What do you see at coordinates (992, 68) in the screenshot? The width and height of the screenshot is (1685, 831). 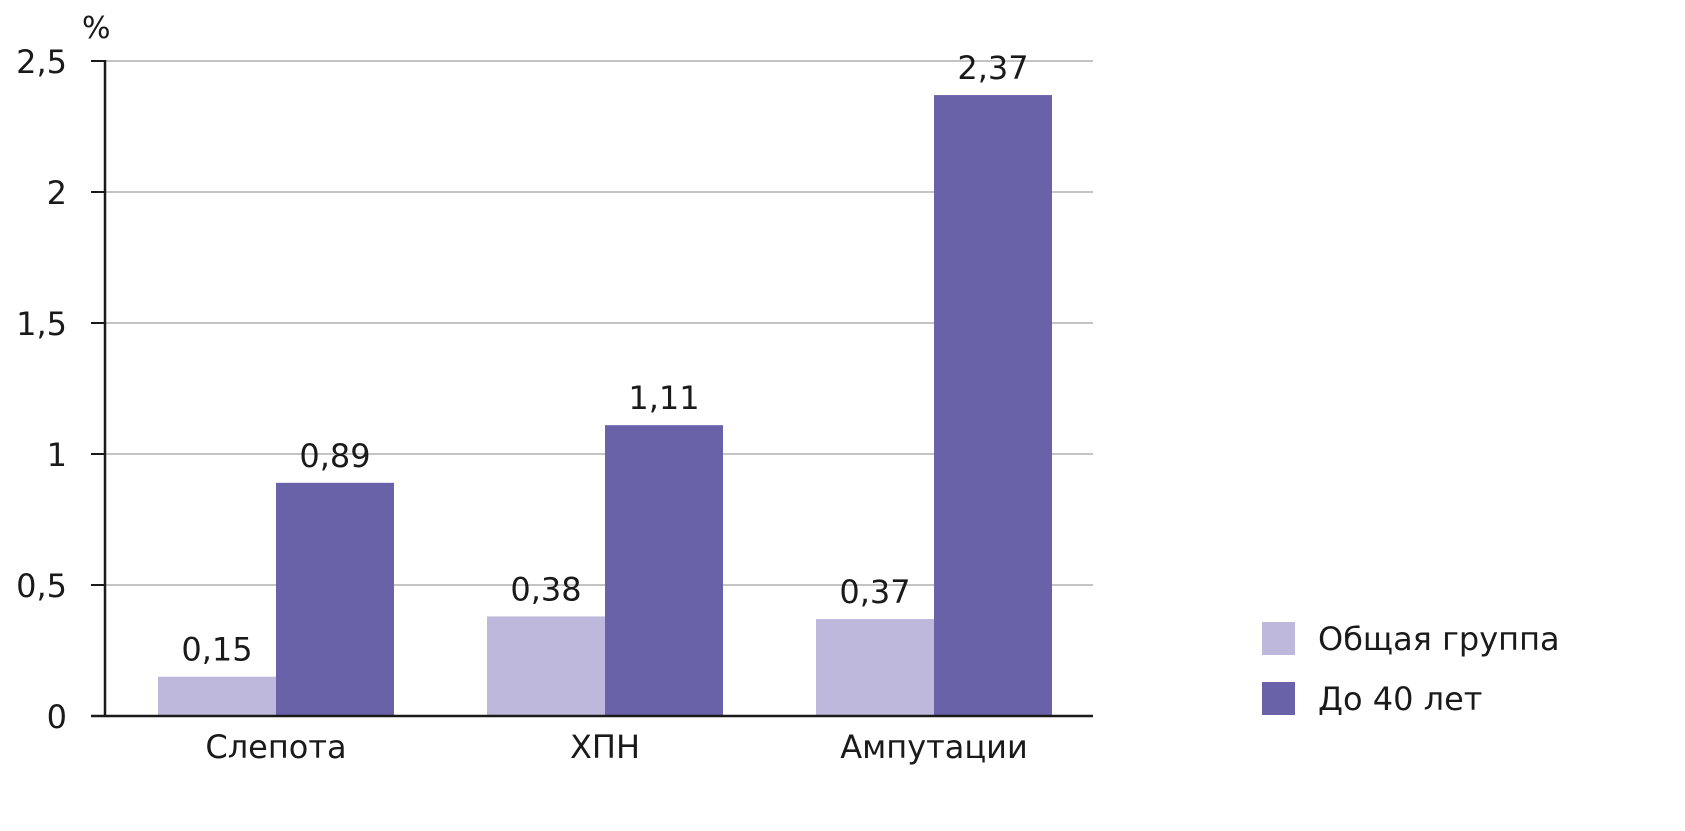 I see `data-label-2-3: 2,37` at bounding box center [992, 68].